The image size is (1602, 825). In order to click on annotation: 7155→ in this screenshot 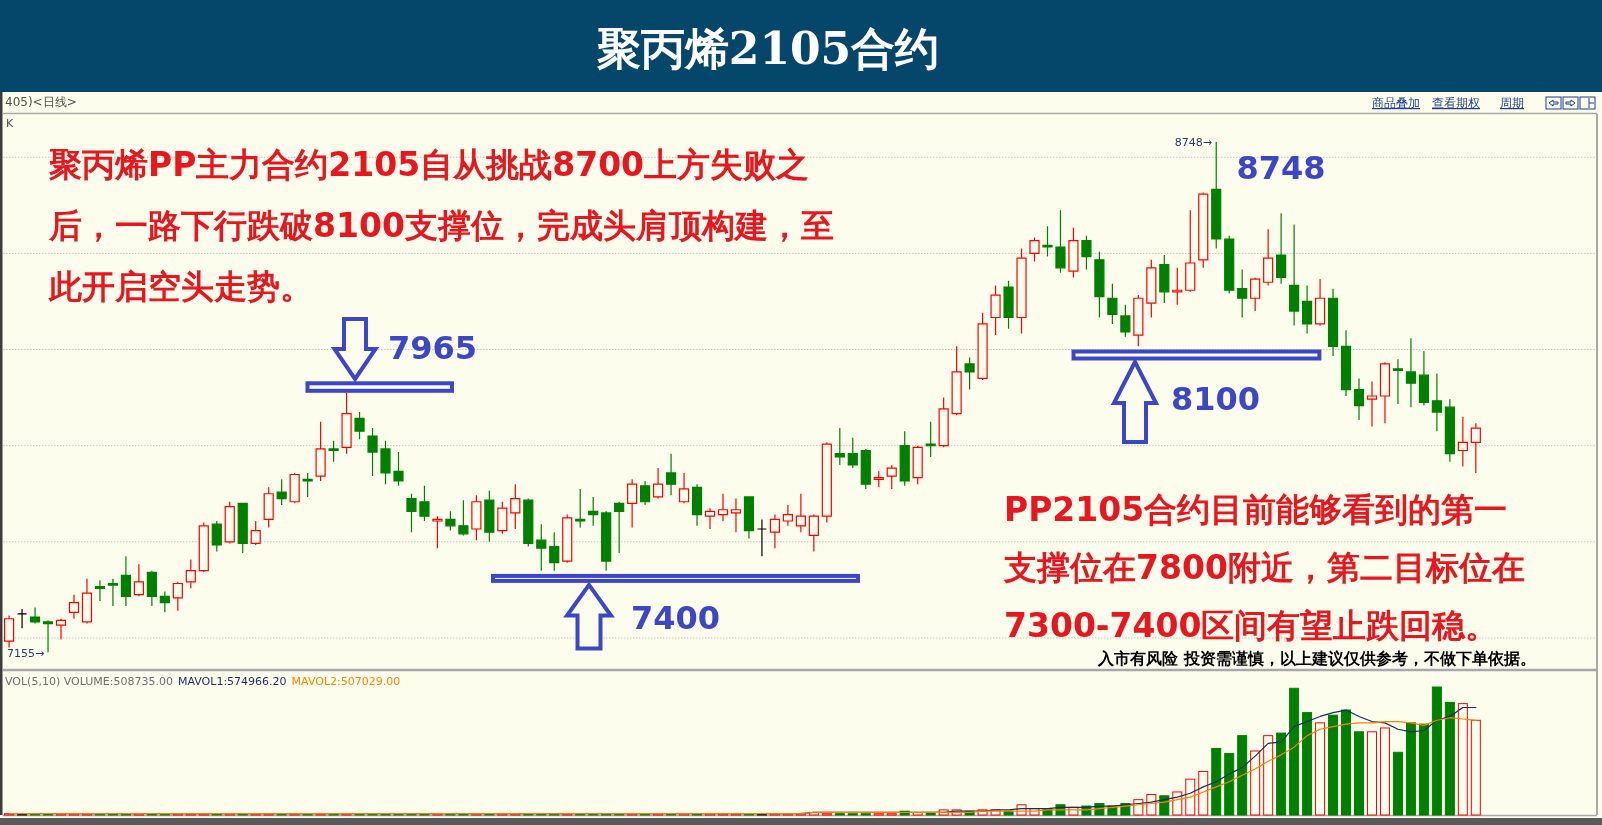, I will do `click(26, 653)`.